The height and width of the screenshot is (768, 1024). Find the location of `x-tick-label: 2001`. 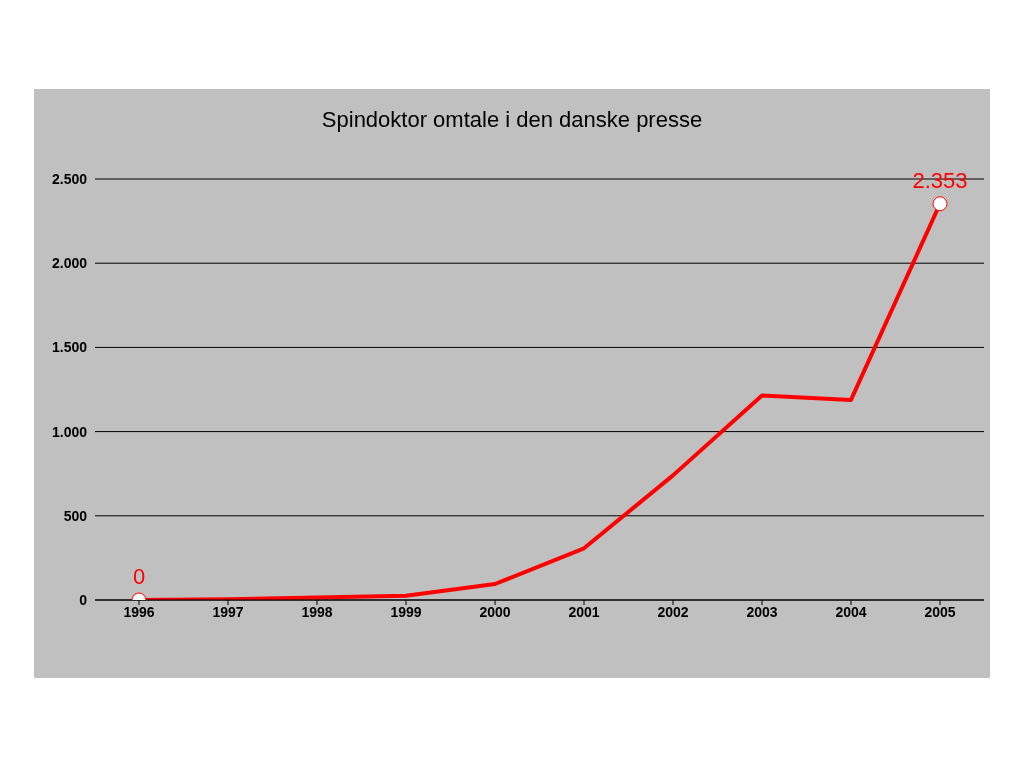

x-tick-label: 2001 is located at coordinates (584, 611).